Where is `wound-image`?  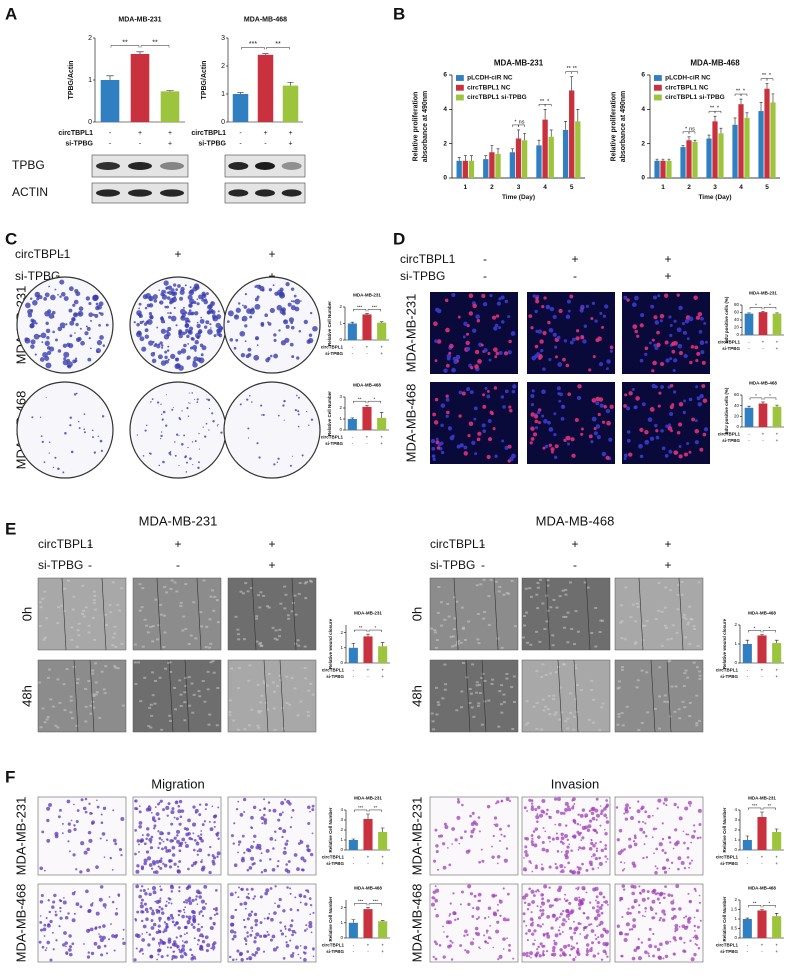 wound-image is located at coordinates (177, 614).